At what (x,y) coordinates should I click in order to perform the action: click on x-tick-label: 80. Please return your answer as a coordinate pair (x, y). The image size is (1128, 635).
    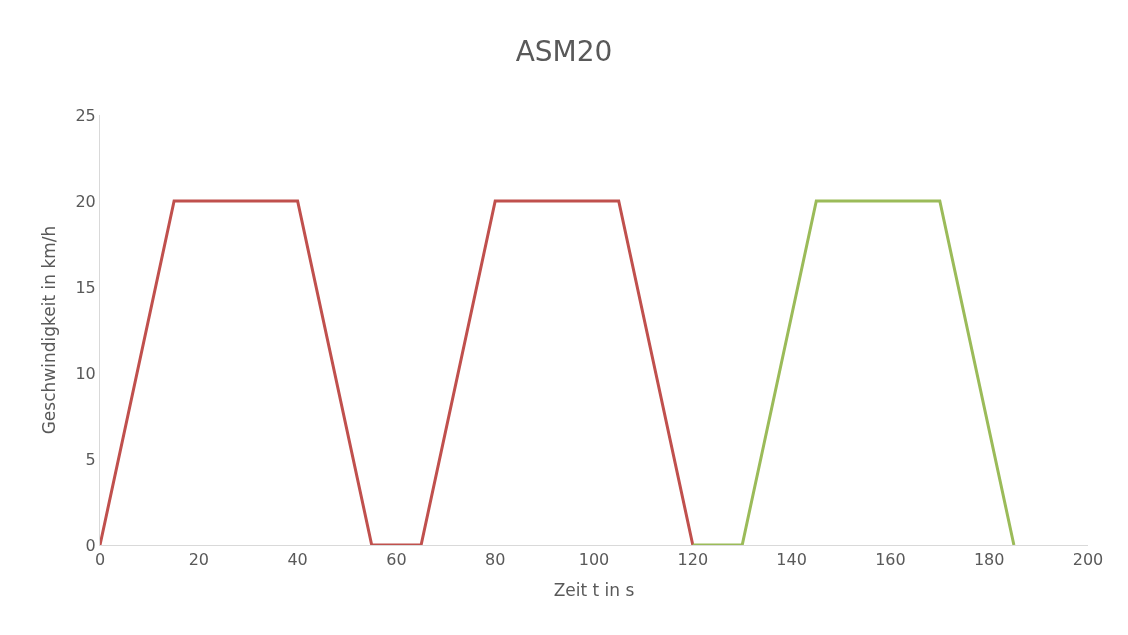
    Looking at the image, I should click on (495, 560).